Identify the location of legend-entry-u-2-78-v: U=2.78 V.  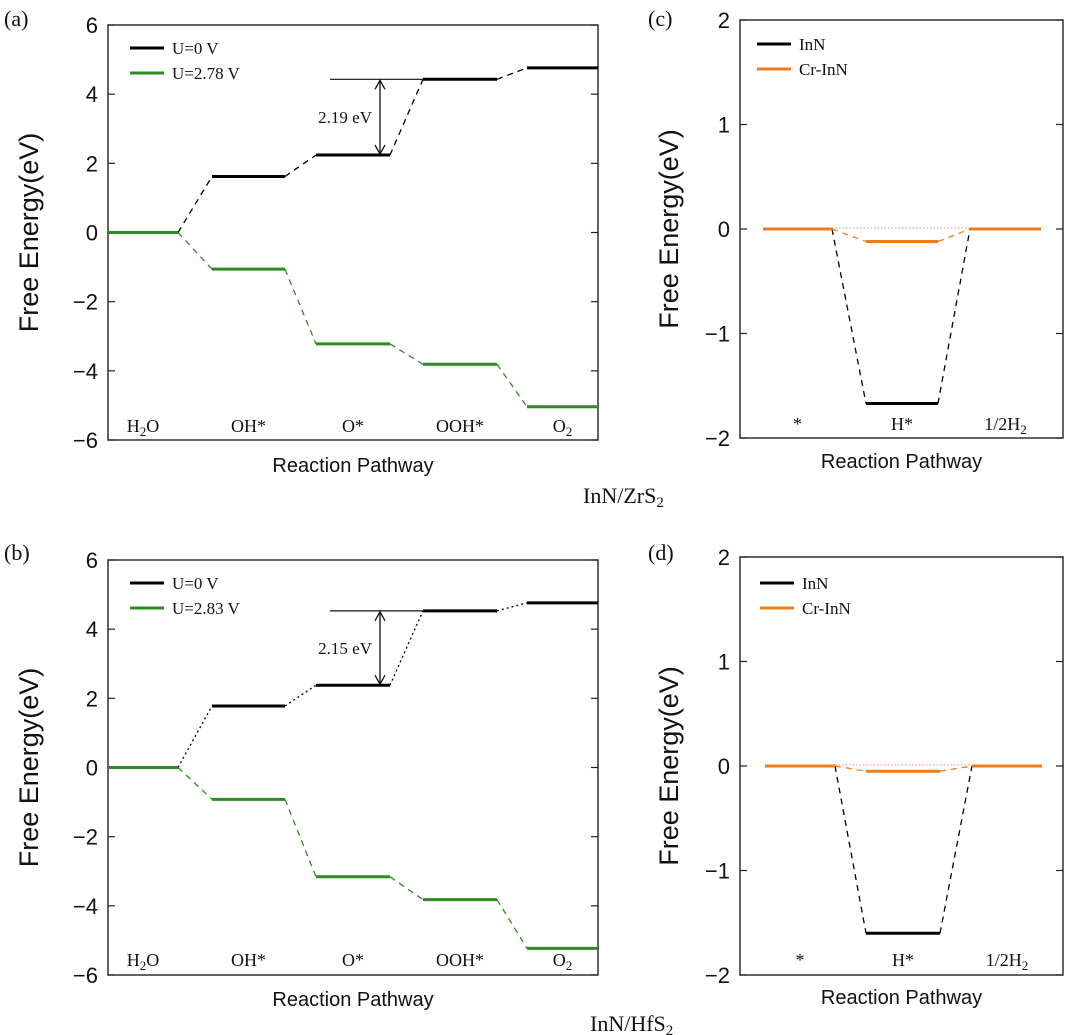
(206, 73).